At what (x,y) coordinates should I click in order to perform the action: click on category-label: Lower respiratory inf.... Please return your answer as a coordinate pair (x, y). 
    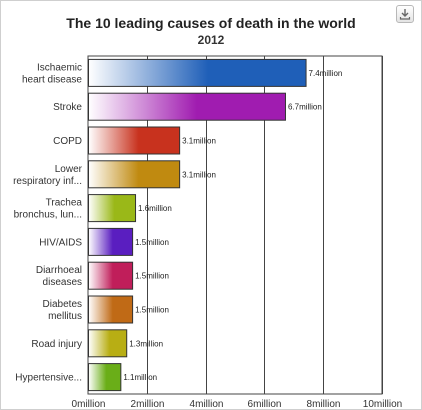
    Looking at the image, I should click on (48, 175).